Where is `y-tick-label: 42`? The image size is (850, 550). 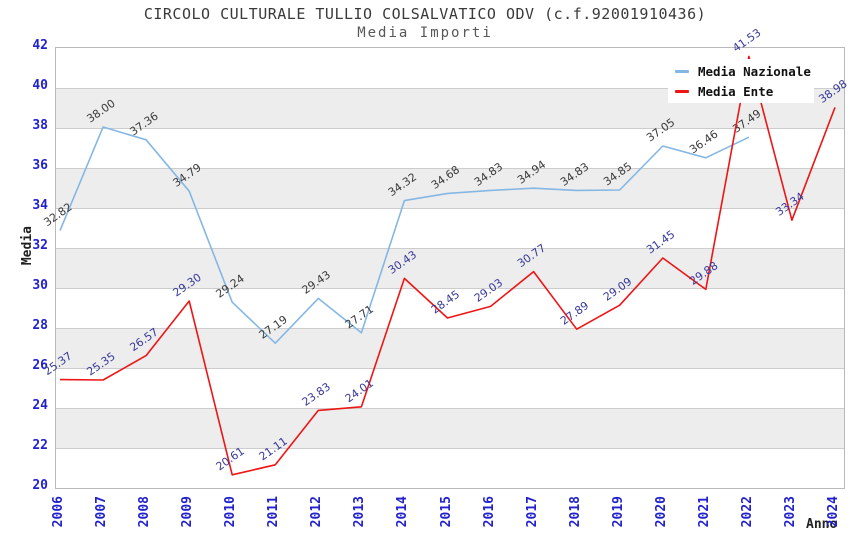 y-tick-label: 42 is located at coordinates (40, 45).